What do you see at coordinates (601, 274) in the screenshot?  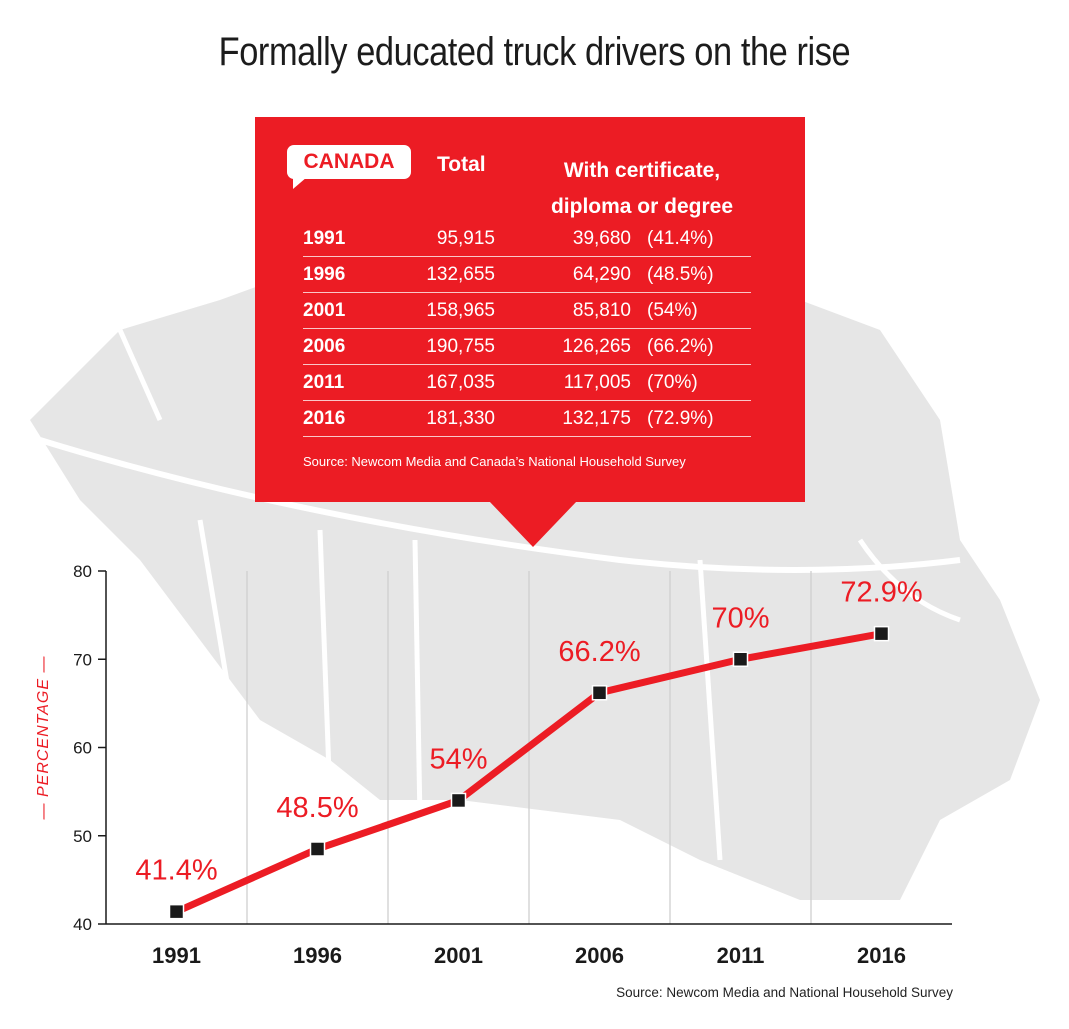 I see `row-certified: 64,290` at bounding box center [601, 274].